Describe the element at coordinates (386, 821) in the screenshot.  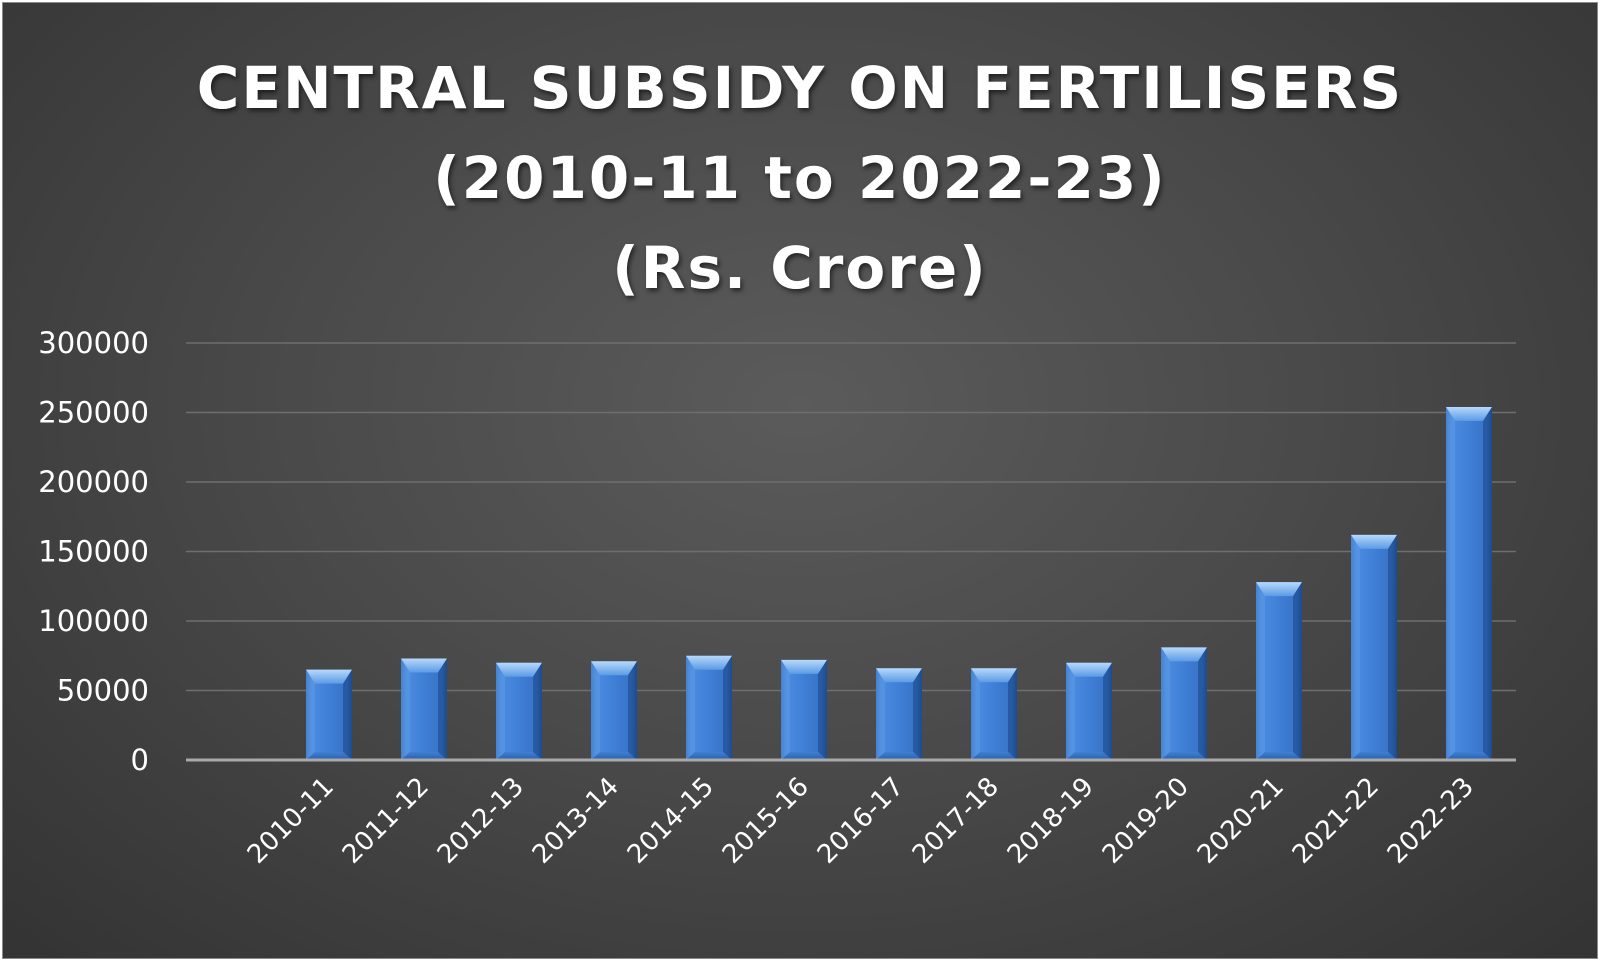
I see `x-tick-label: 2011-12` at that location.